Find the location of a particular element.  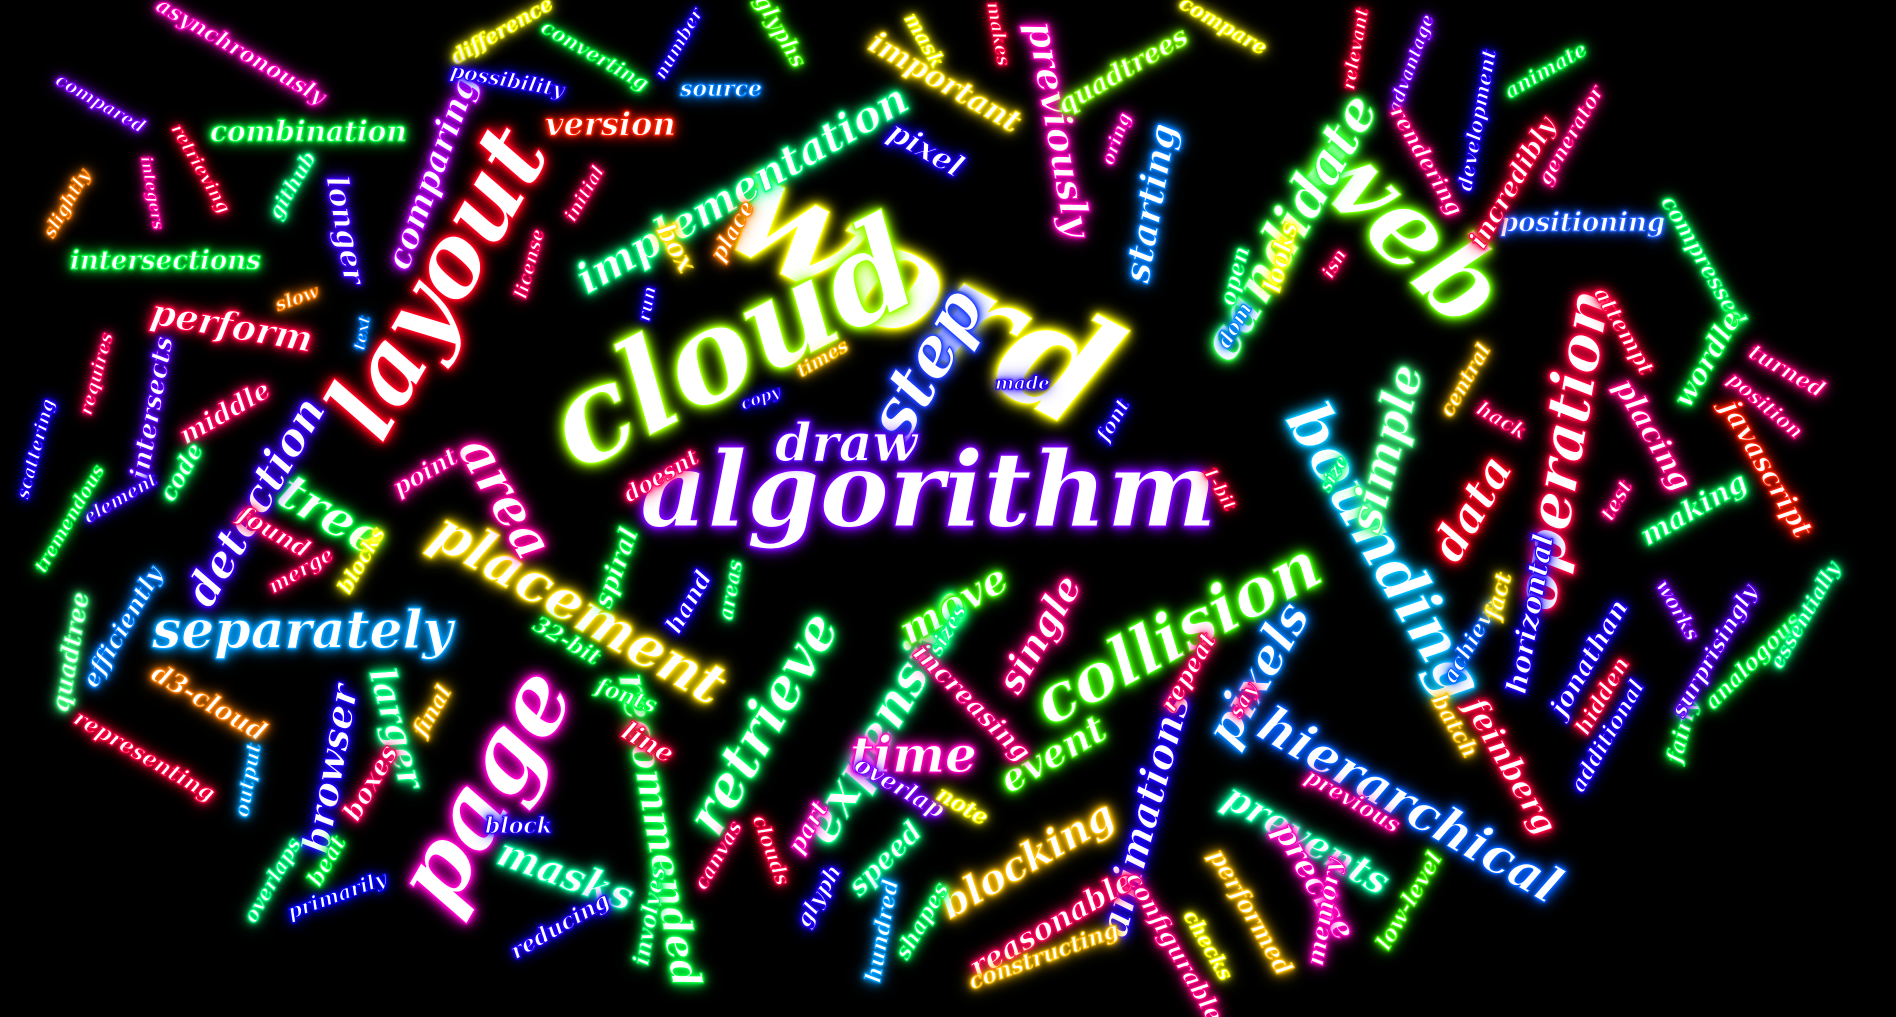

word: github is located at coordinates (292, 185).